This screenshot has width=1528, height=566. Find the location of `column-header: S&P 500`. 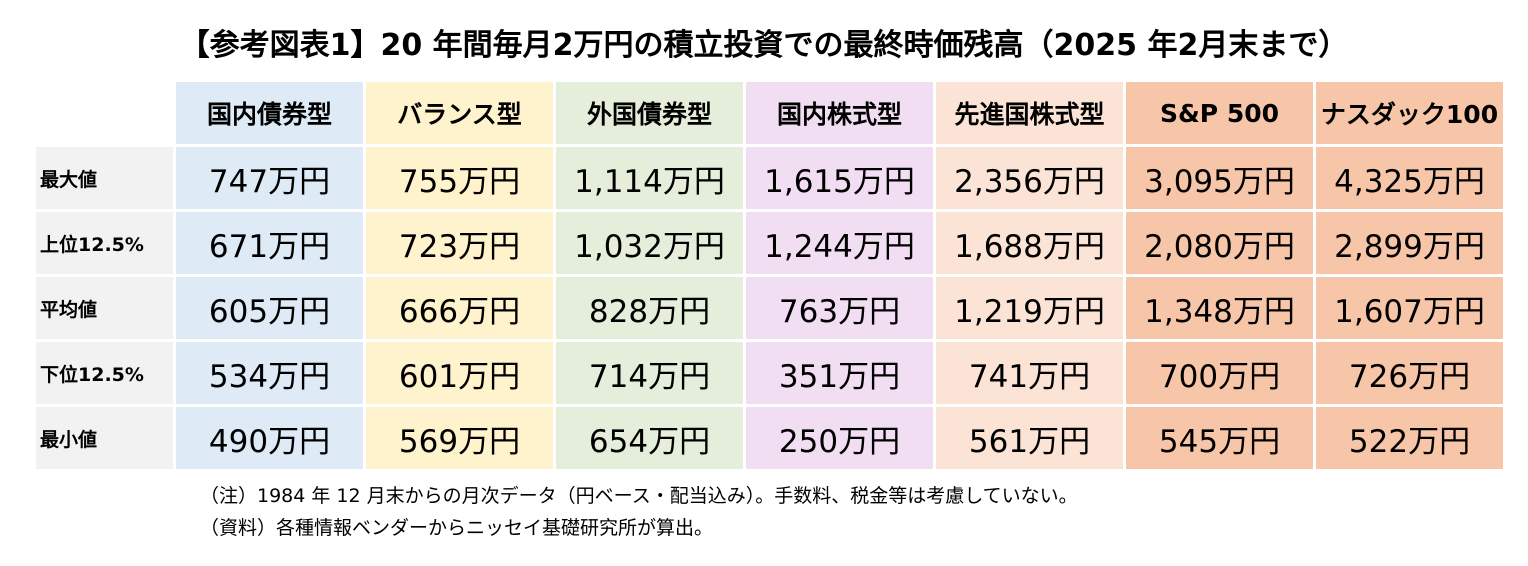

column-header: S&P 500 is located at coordinates (1221, 114).